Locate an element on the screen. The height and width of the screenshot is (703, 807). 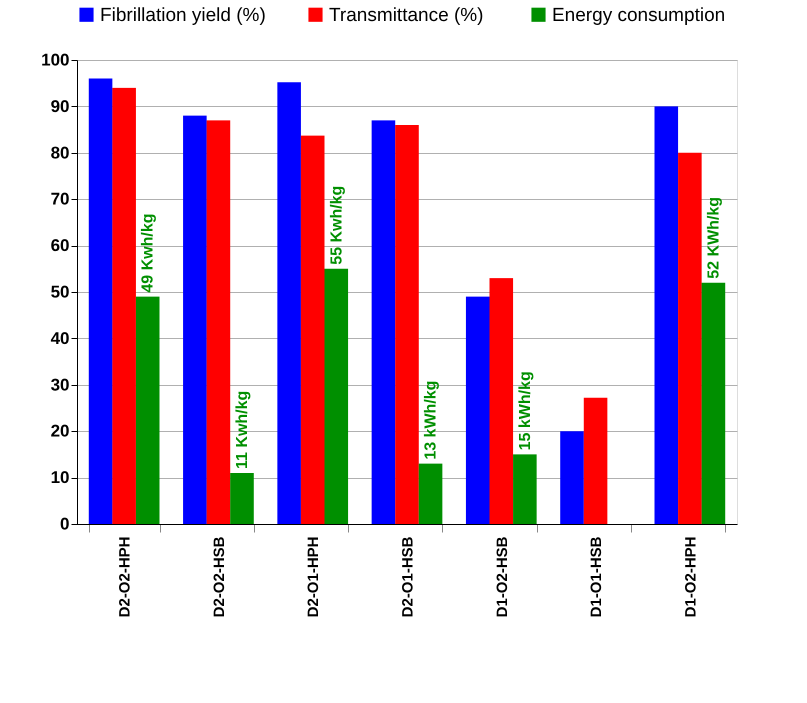
data-label: 55 Kwh/kg is located at coordinates (337, 225).